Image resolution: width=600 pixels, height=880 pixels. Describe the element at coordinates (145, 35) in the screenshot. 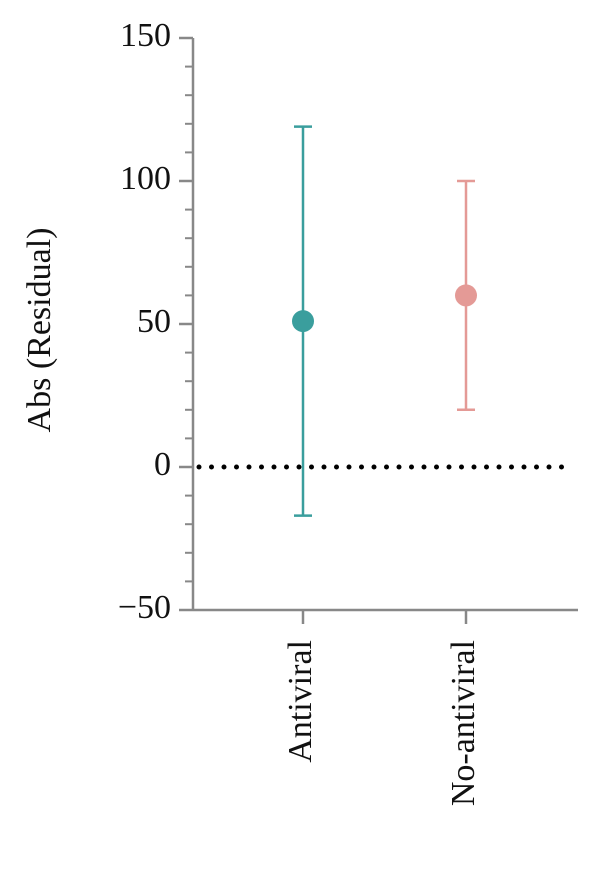

I see `y-tick-label: 150` at that location.